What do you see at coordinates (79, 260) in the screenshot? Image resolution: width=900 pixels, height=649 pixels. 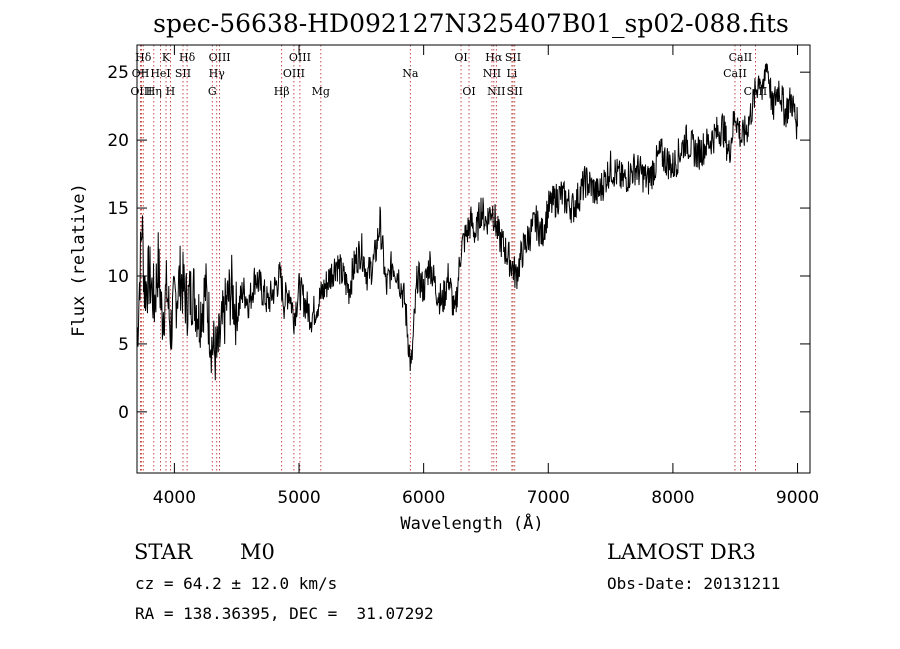 I see `y-axis-label: Flux (relative)` at bounding box center [79, 260].